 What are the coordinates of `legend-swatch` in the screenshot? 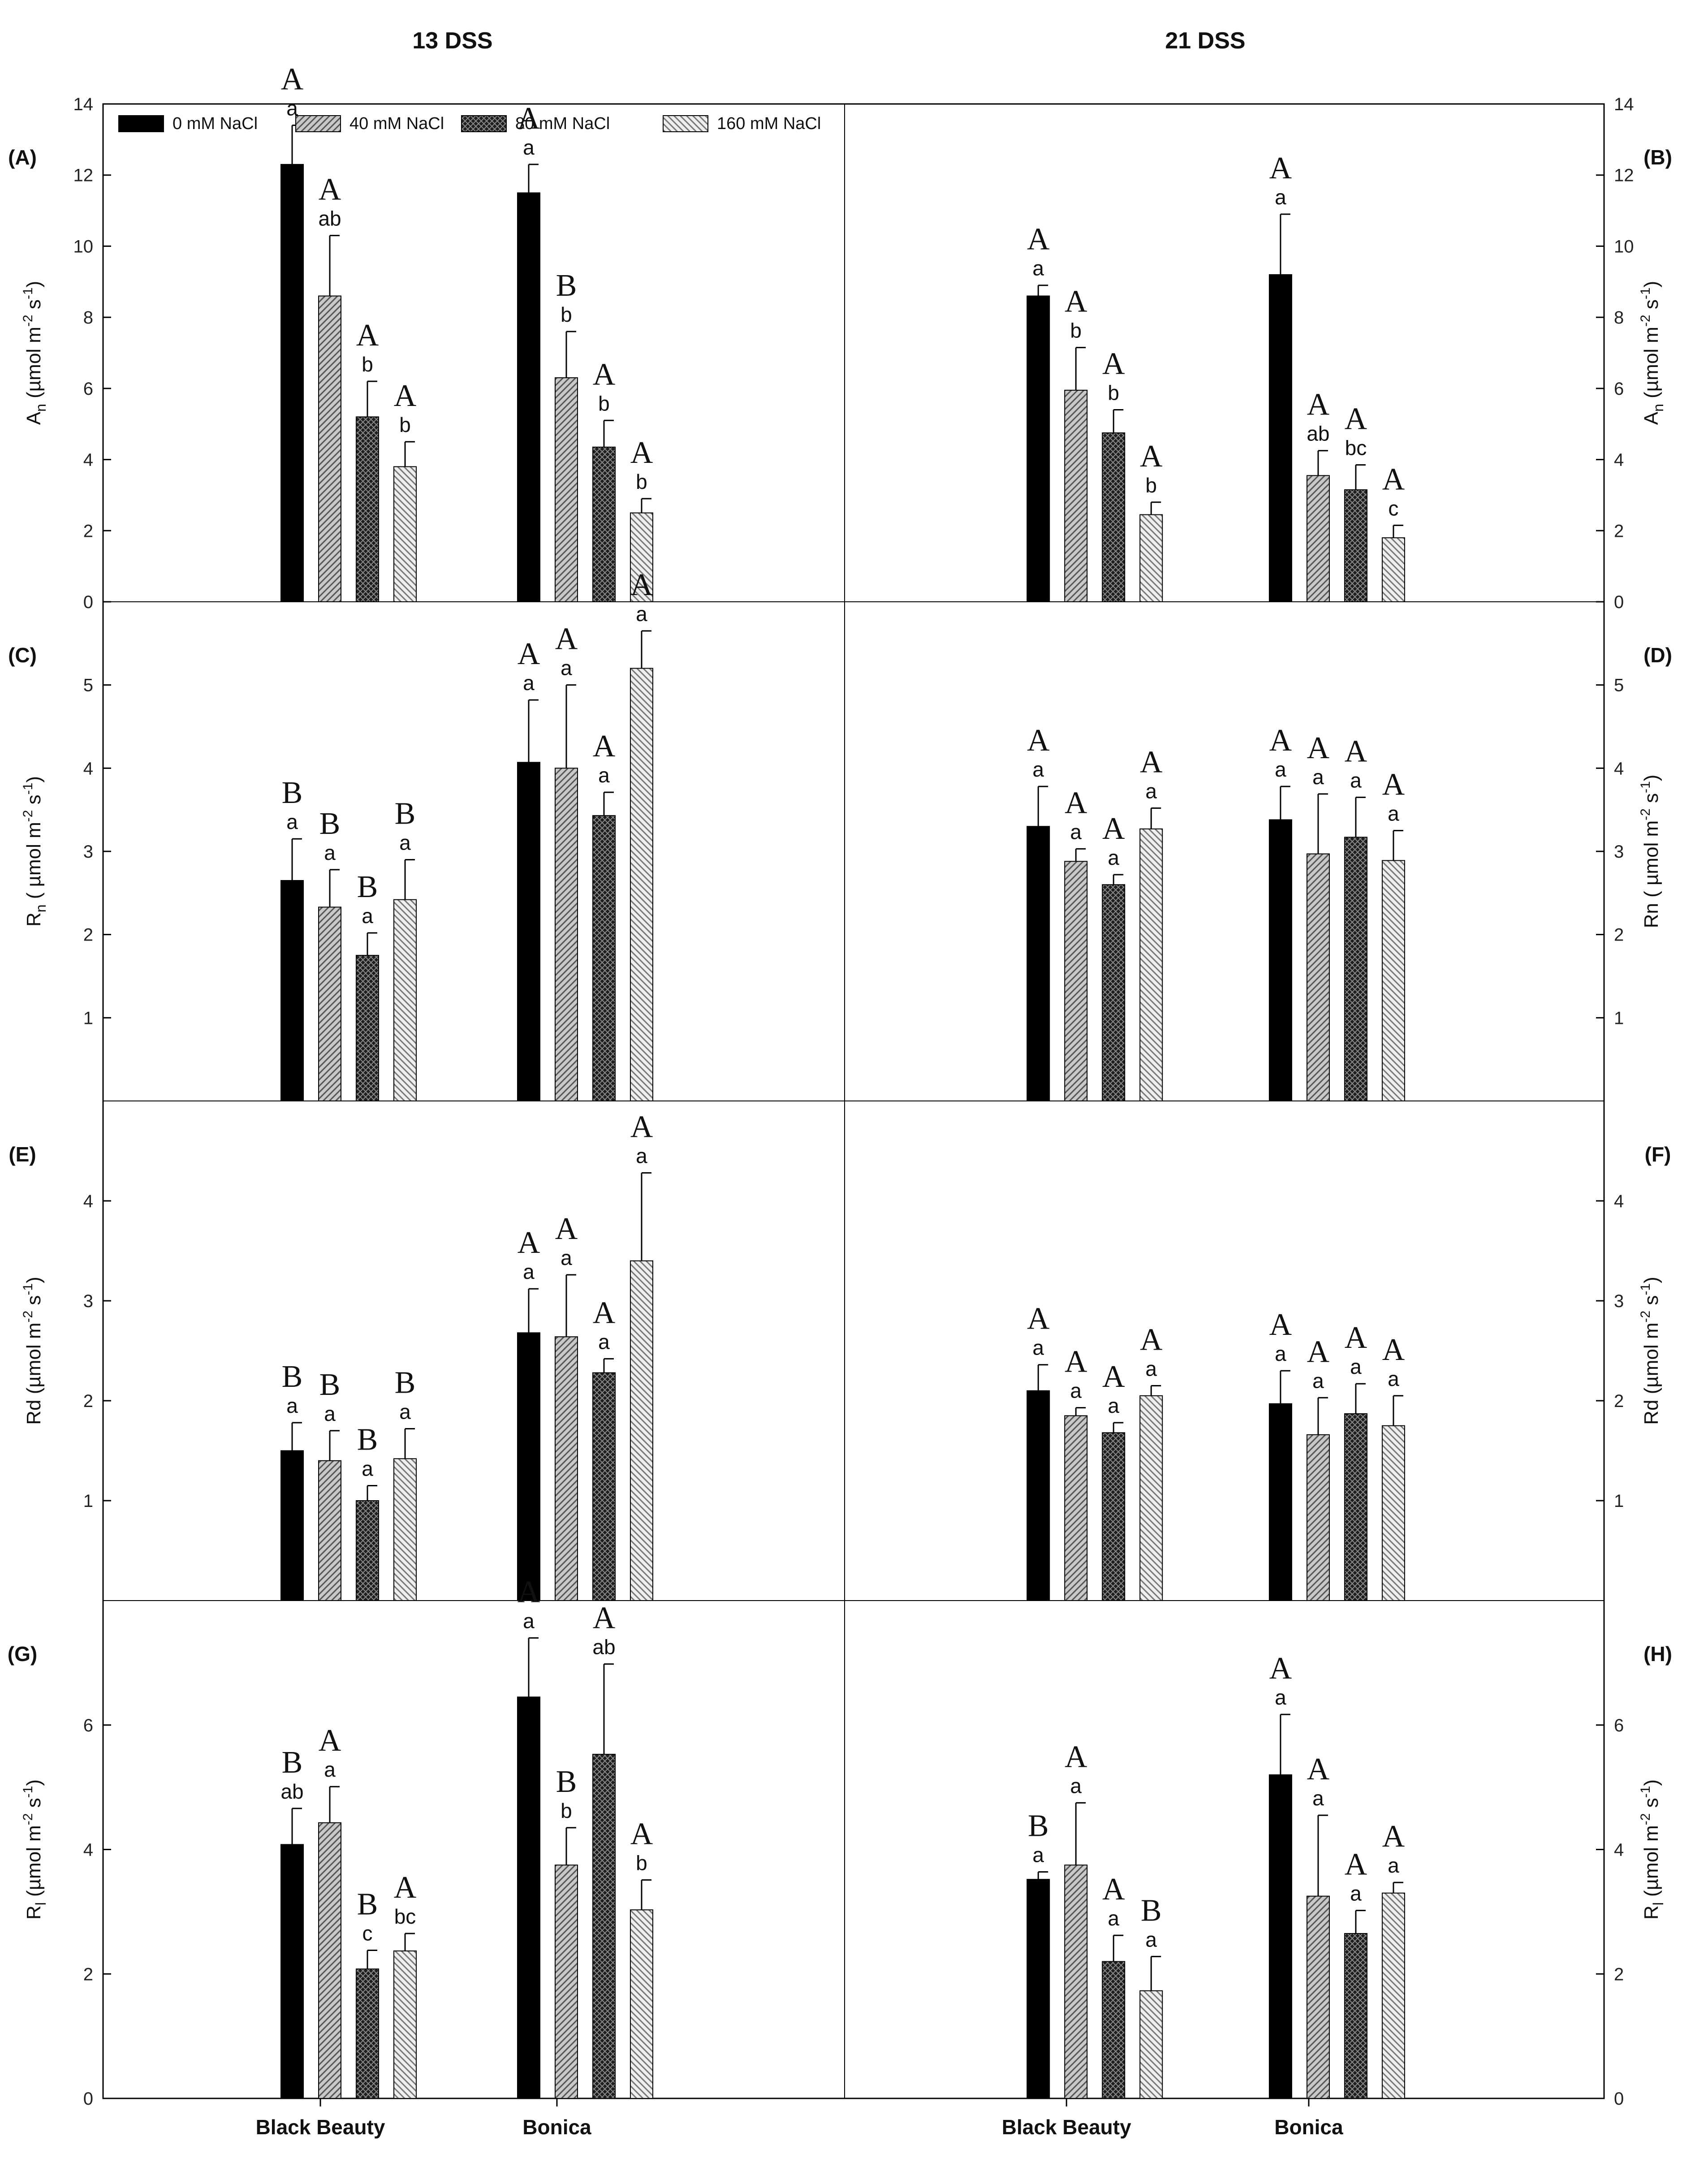 It's located at (484, 123).